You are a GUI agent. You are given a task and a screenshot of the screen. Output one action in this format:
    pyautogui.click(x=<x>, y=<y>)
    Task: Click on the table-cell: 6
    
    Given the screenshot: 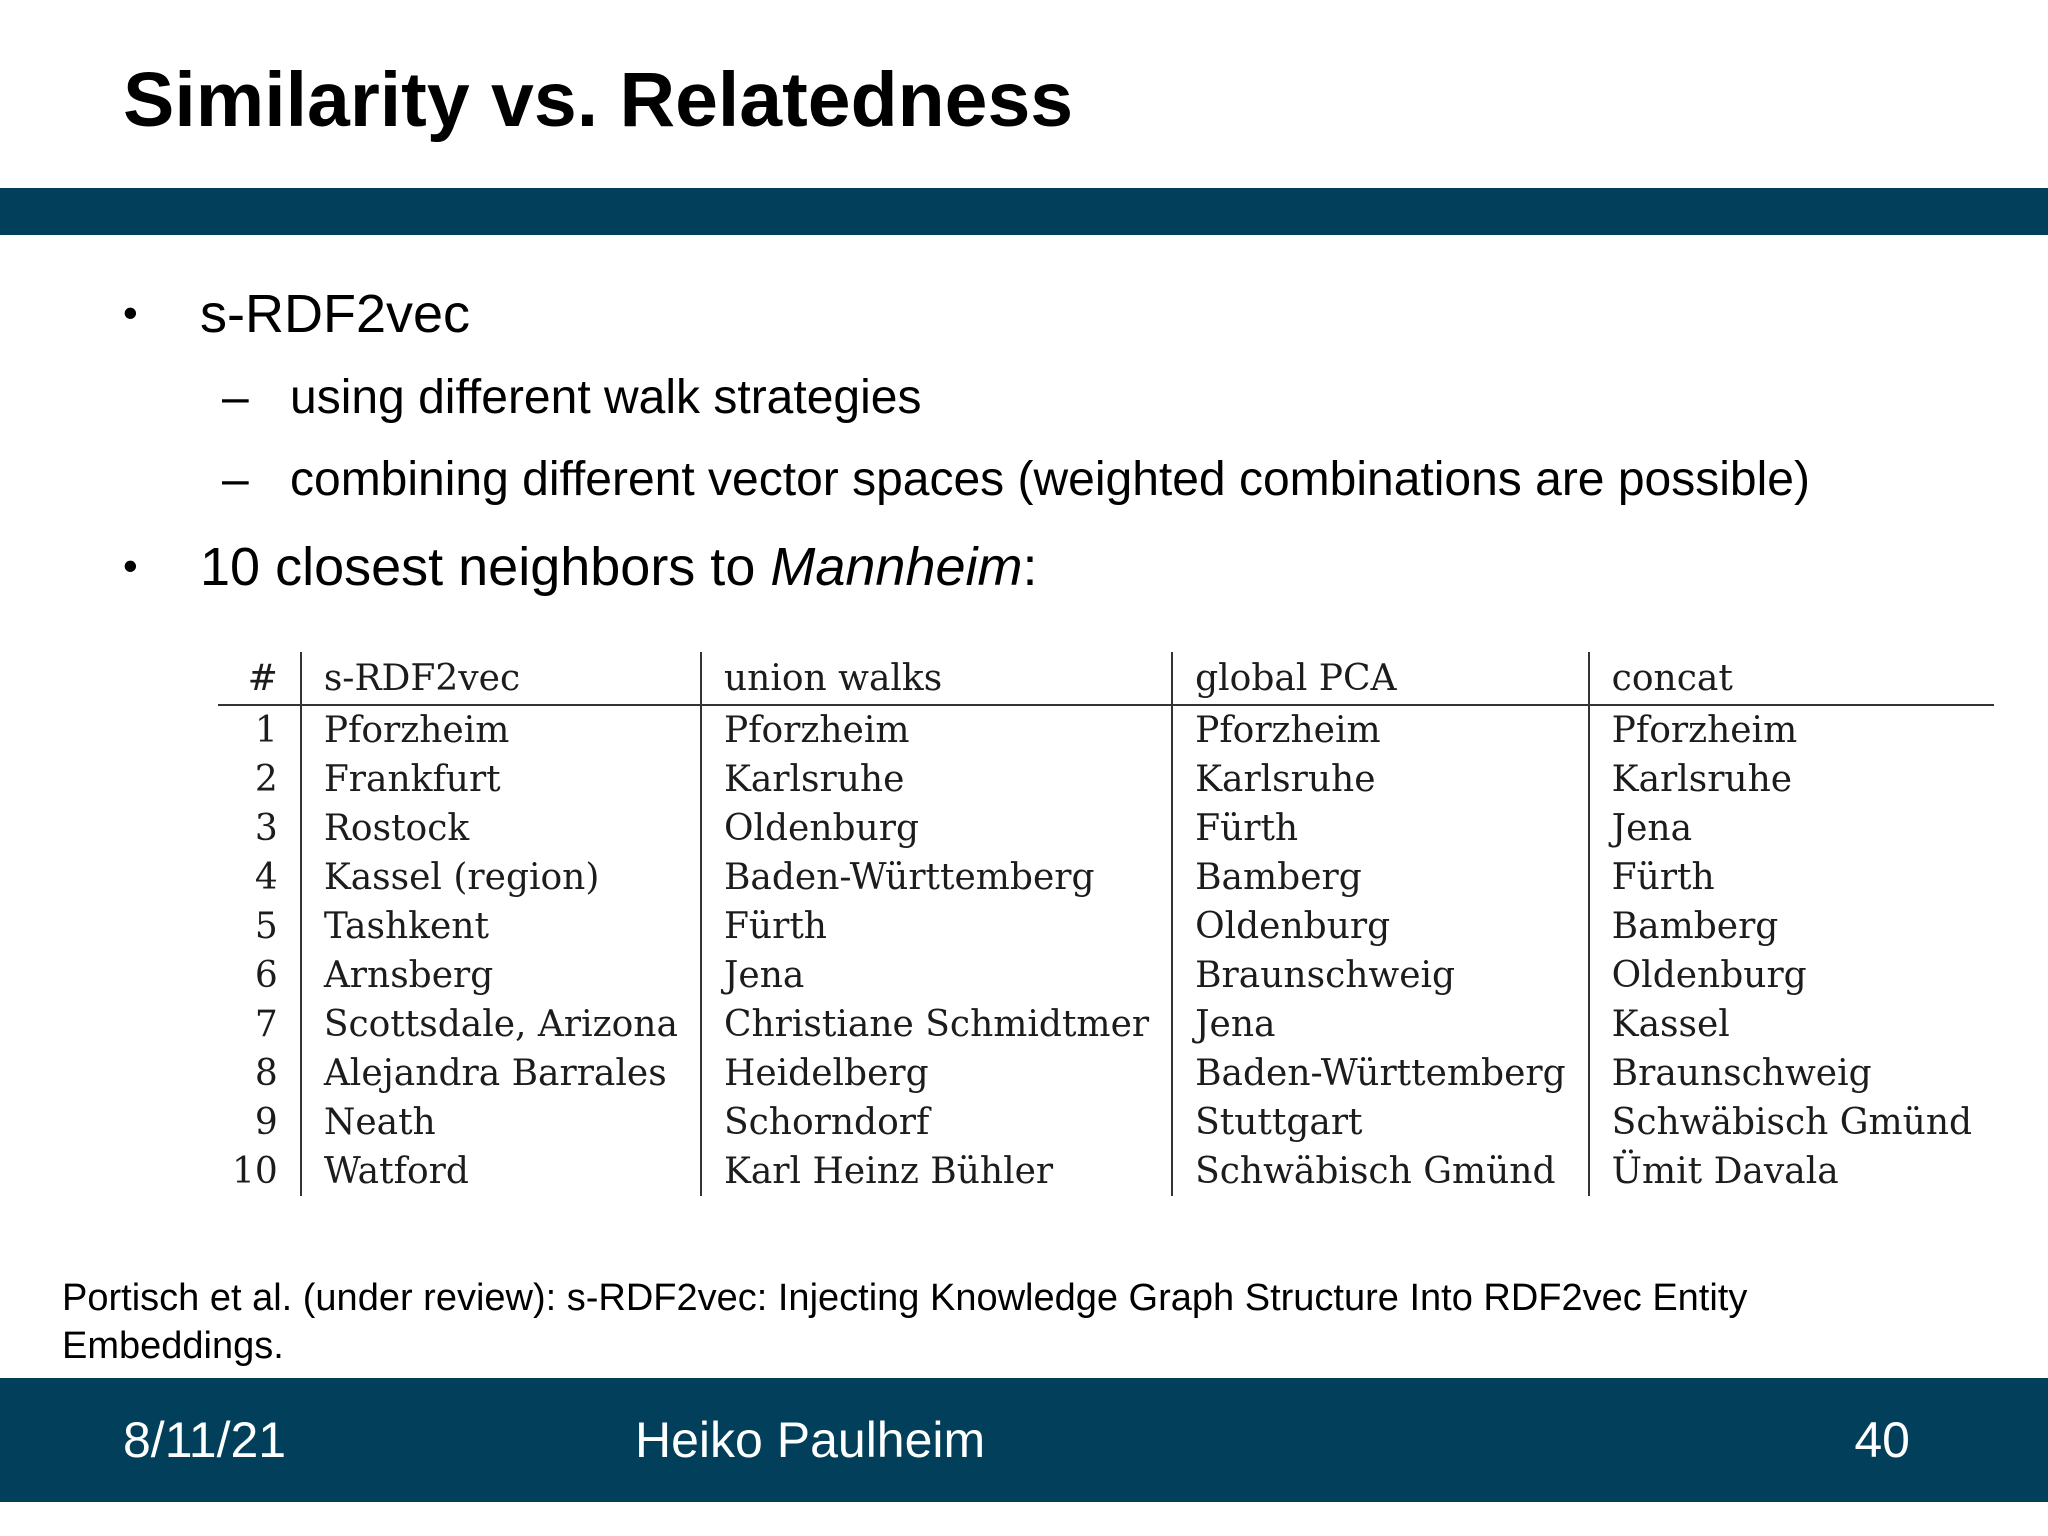 What is the action you would take?
    pyautogui.click(x=266, y=975)
    